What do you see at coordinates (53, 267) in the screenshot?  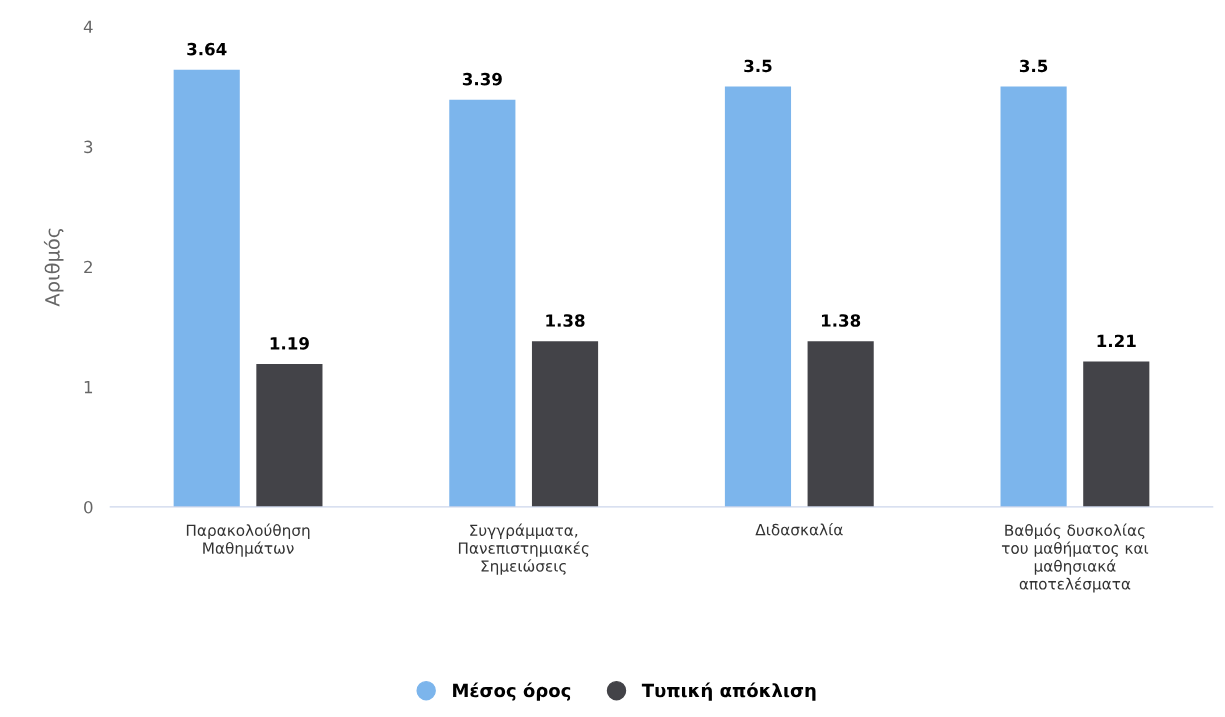 I see `y-axis-title: Αριθμός` at bounding box center [53, 267].